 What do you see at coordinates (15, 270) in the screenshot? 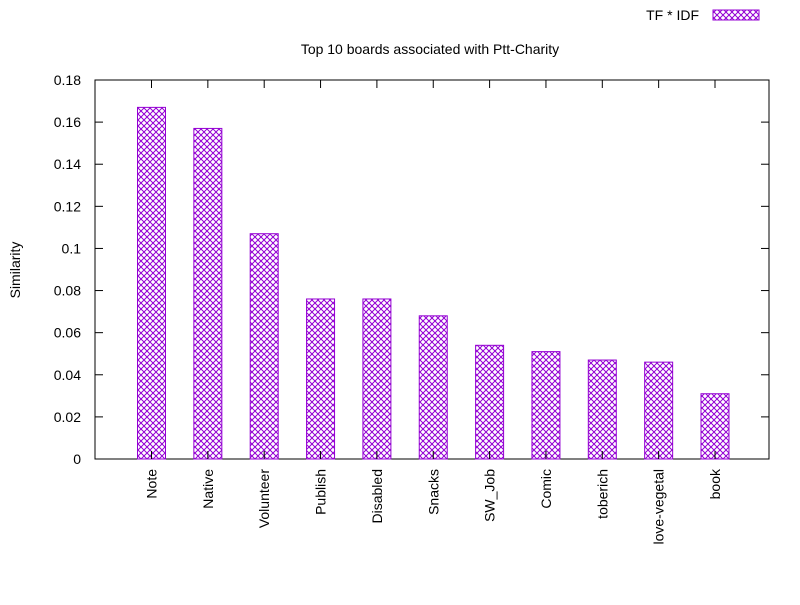
I see `y-axis-label: Similarity` at bounding box center [15, 270].